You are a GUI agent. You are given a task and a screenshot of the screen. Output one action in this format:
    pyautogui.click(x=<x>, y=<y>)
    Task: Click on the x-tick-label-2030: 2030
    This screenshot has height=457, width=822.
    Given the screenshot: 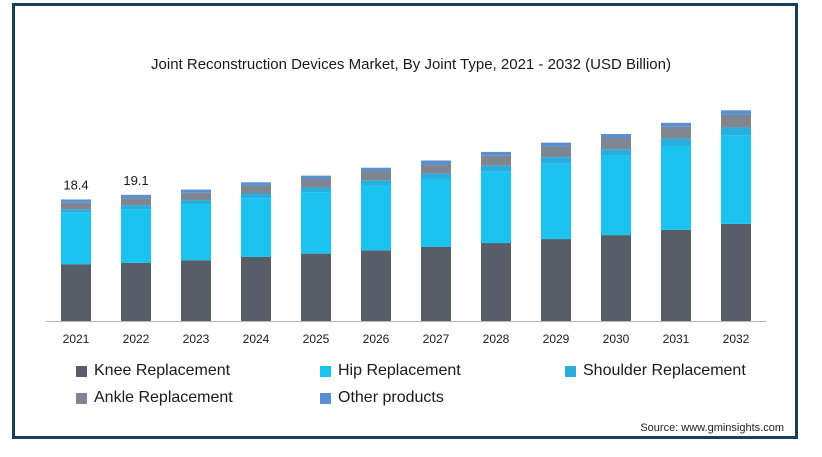 What is the action you would take?
    pyautogui.click(x=616, y=339)
    